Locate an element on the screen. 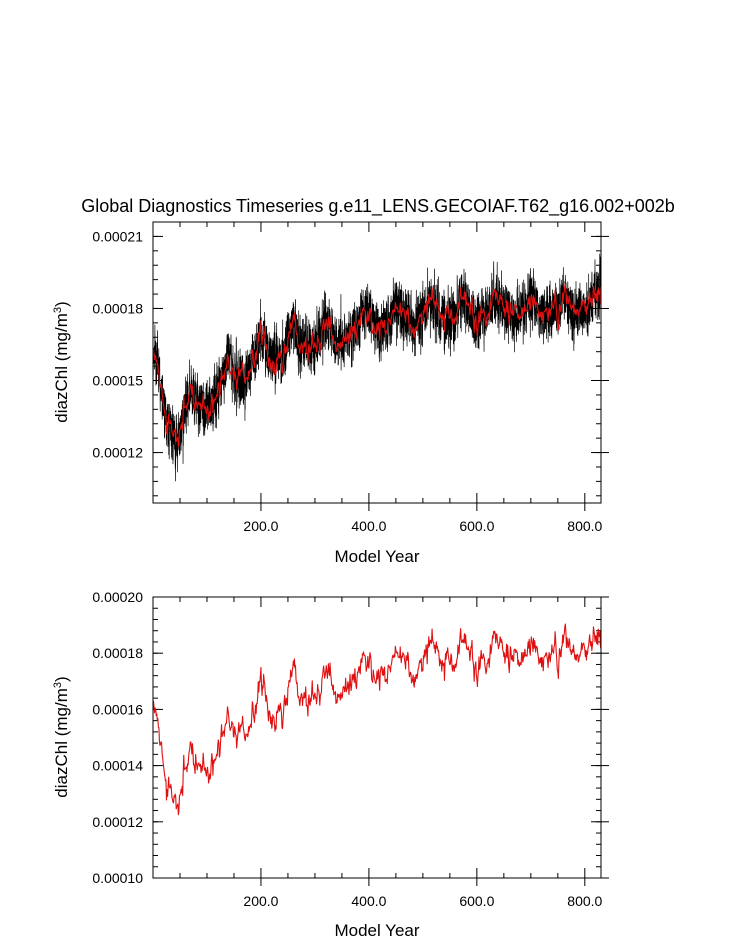 This screenshot has height=950, width=733. top-x-axis-label: Model Year is located at coordinates (376, 556).